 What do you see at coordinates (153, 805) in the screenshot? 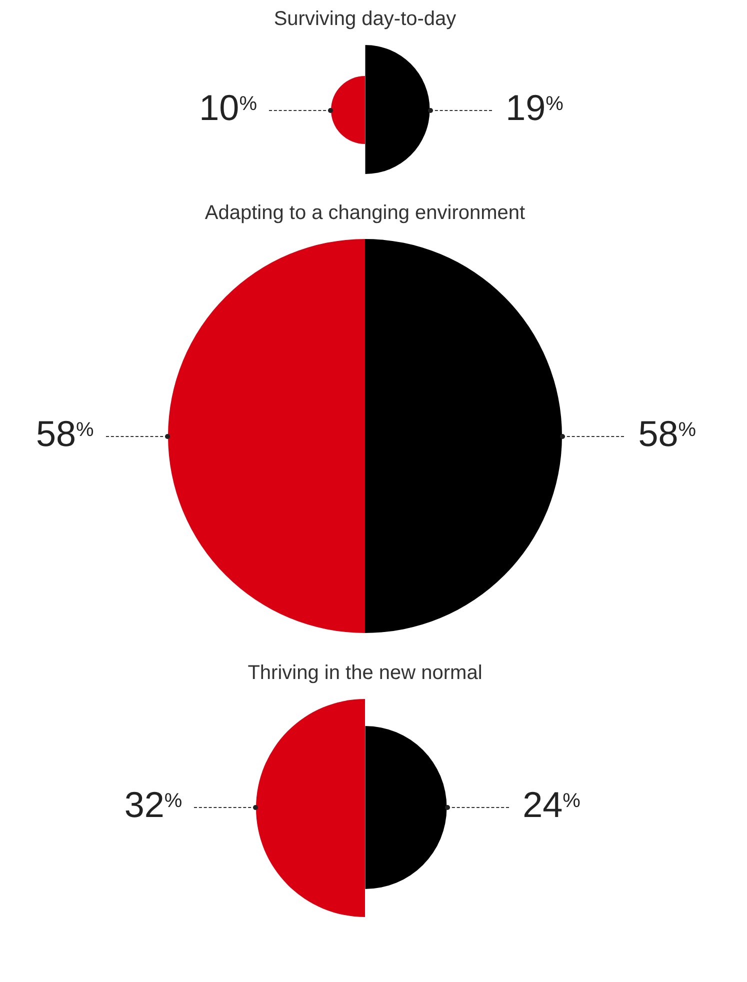
I see `data-label: 32$^{%}$` at bounding box center [153, 805].